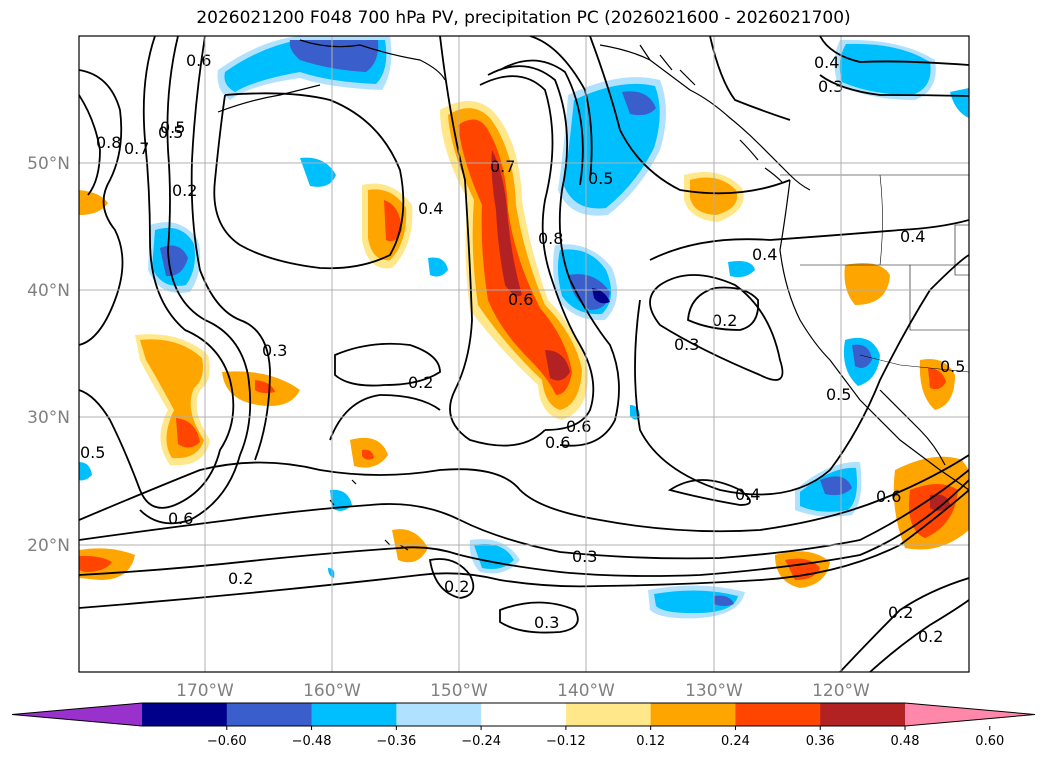 The width and height of the screenshot is (1047, 765). What do you see at coordinates (205, 691) in the screenshot?
I see `lon-label-170w: 170°W` at bounding box center [205, 691].